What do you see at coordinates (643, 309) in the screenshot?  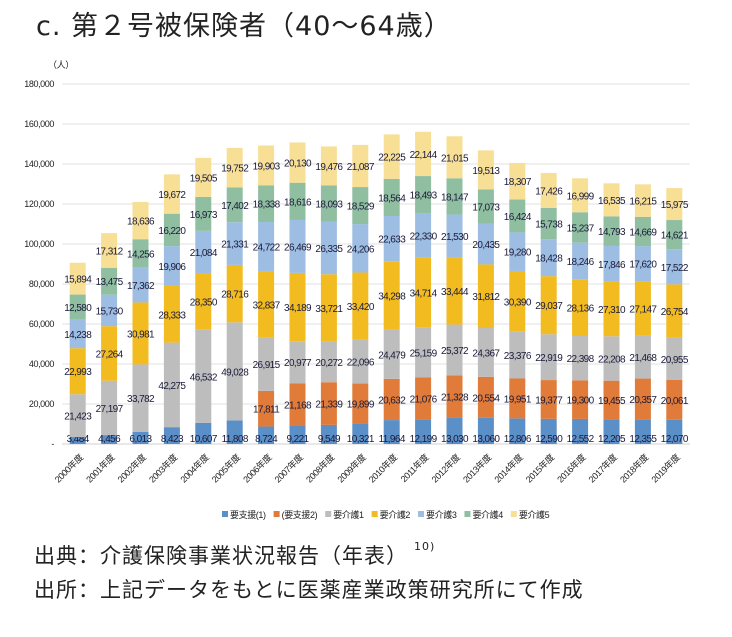 I see `data-label: 27,147` at bounding box center [643, 309].